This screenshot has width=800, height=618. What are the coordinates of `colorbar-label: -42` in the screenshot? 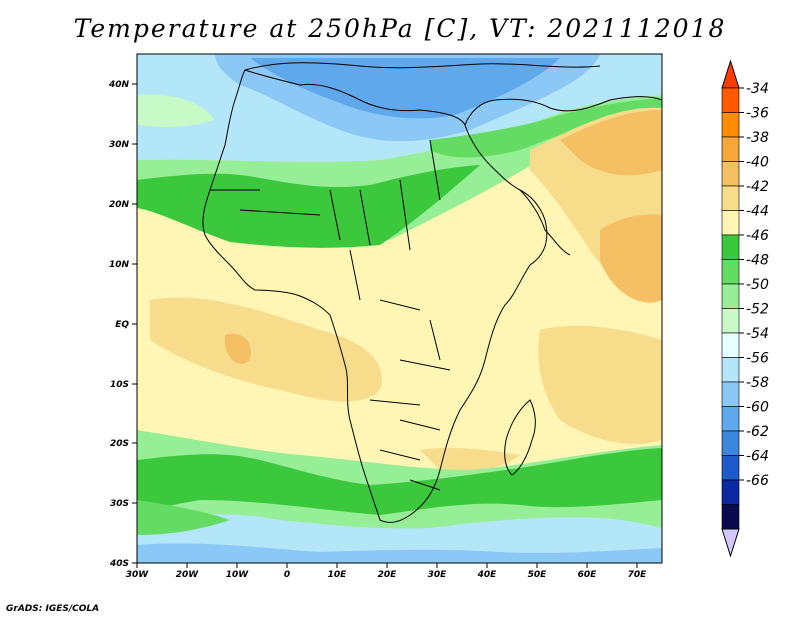 It's located at (757, 187).